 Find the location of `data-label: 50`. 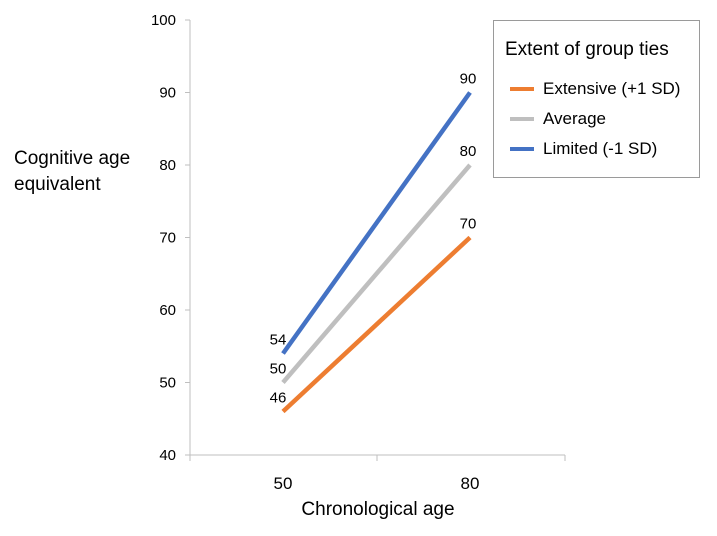

data-label: 50 is located at coordinates (278, 369).